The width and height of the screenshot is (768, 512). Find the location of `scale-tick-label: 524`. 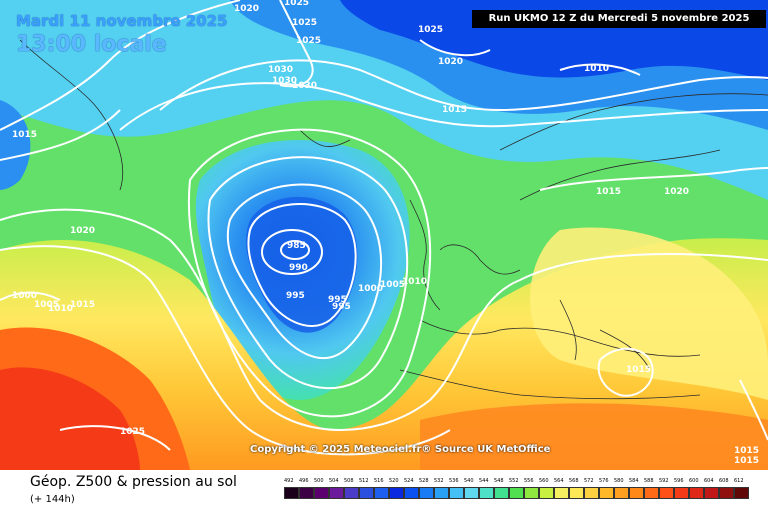

scale-tick-label: 524 is located at coordinates (409, 481).